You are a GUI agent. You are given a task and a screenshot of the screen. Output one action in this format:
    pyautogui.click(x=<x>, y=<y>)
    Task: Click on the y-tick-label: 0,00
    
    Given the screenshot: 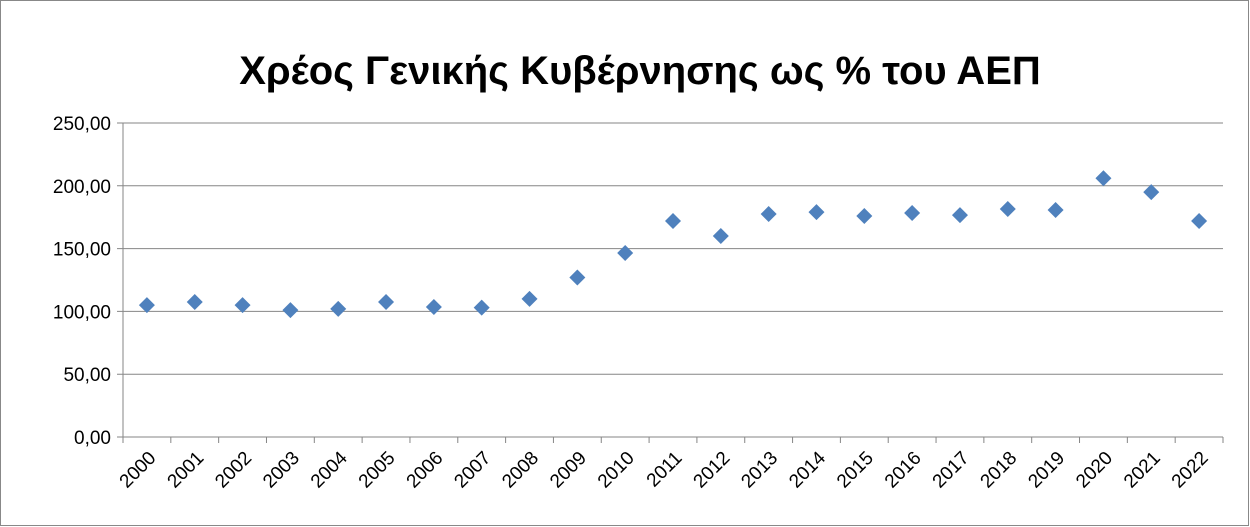 What is the action you would take?
    pyautogui.click(x=92, y=438)
    